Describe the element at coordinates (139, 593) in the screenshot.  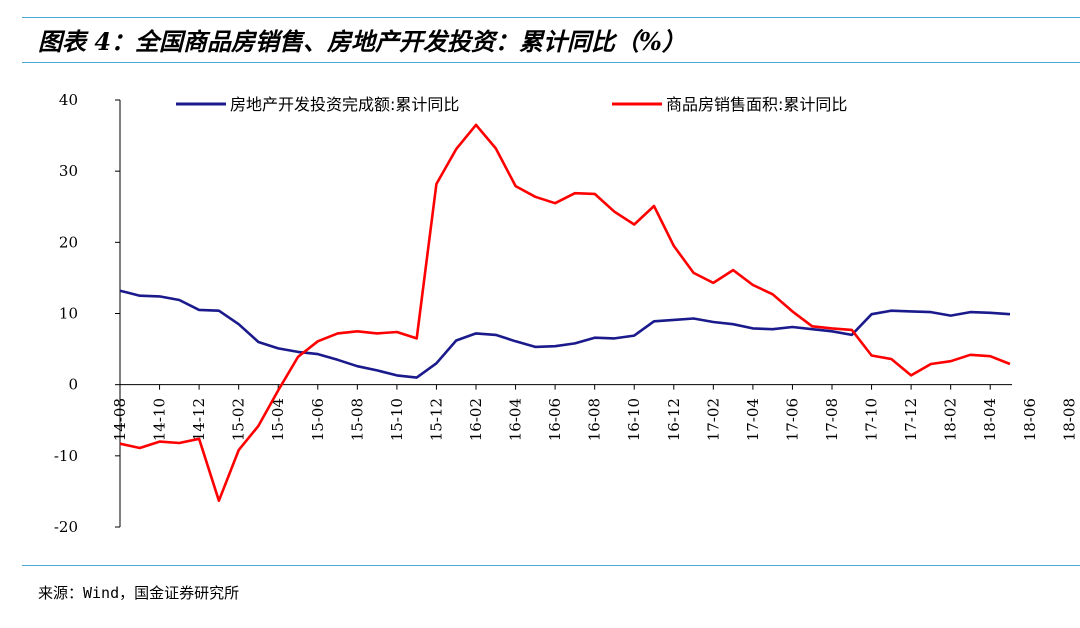
I see `source-note: 来源：Wind，国金证券研究所` at that location.